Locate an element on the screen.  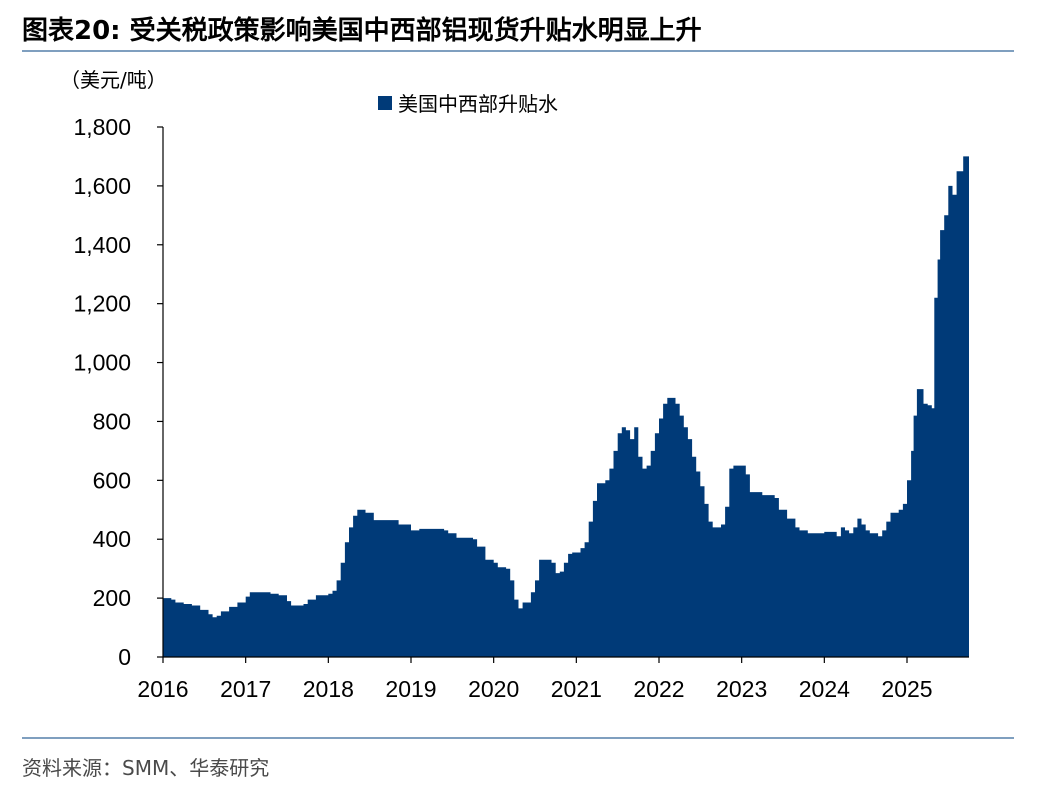
x-tick-label: 2022 is located at coordinates (658, 689).